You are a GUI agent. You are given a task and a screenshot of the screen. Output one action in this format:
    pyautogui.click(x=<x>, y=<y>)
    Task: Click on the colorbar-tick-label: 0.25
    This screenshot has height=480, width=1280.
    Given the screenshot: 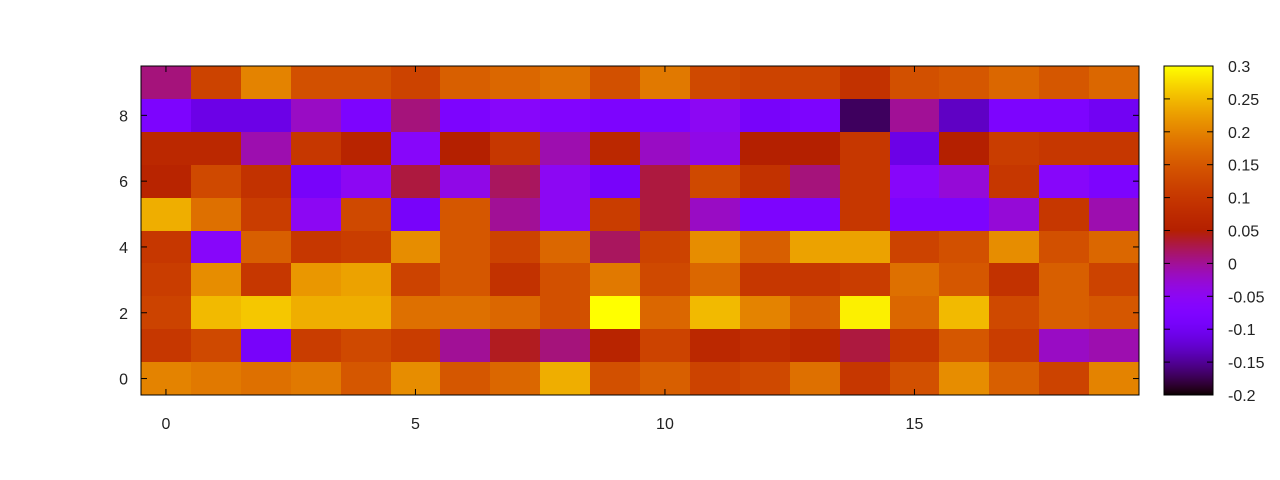 What is the action you would take?
    pyautogui.click(x=1243, y=100)
    